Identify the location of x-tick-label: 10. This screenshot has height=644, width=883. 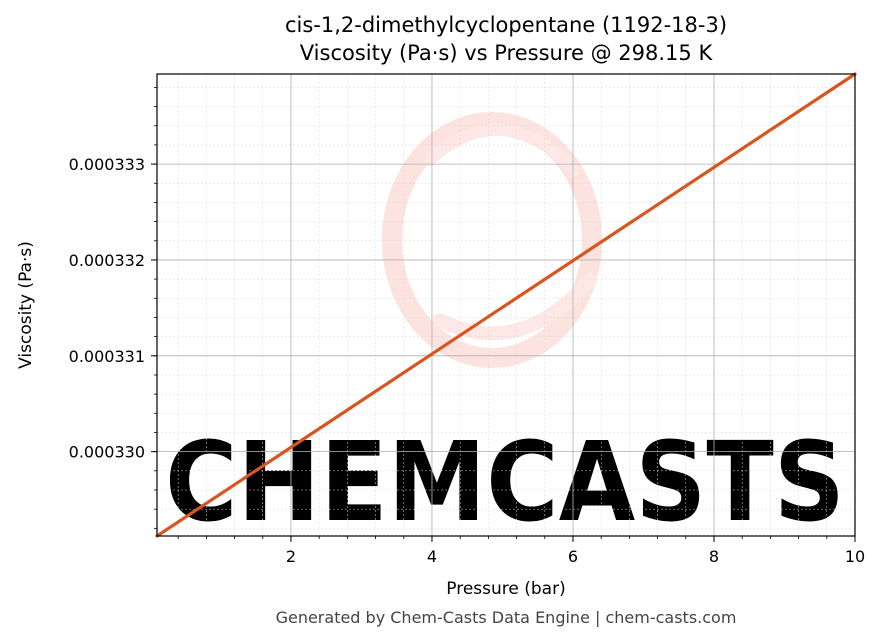
(855, 556).